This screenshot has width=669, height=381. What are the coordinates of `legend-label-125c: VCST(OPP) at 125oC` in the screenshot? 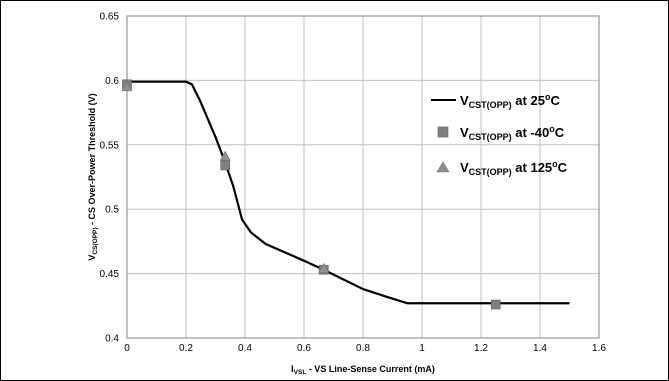 It's located at (514, 168).